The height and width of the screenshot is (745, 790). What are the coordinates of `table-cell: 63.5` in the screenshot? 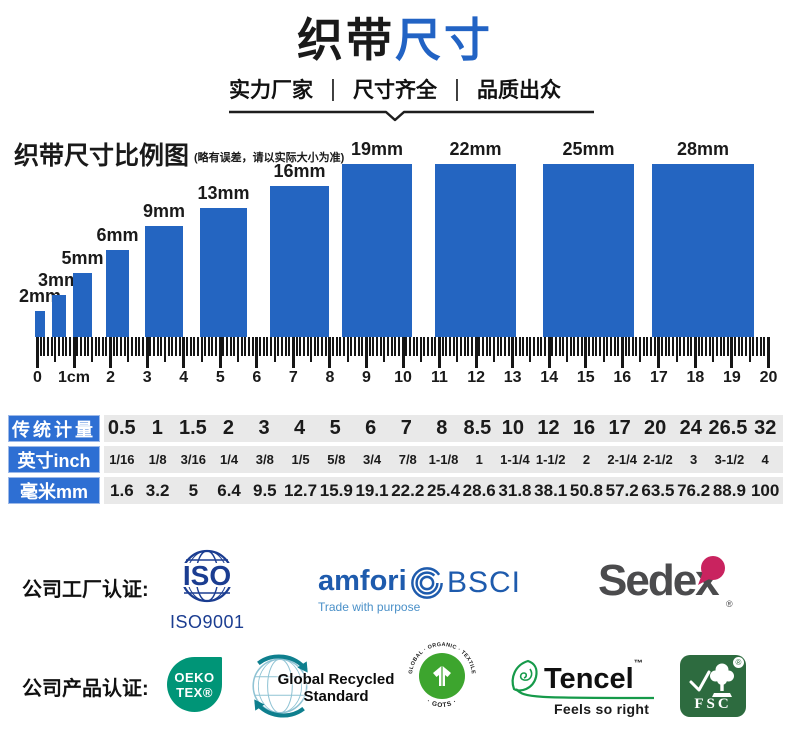 It's located at (658, 490).